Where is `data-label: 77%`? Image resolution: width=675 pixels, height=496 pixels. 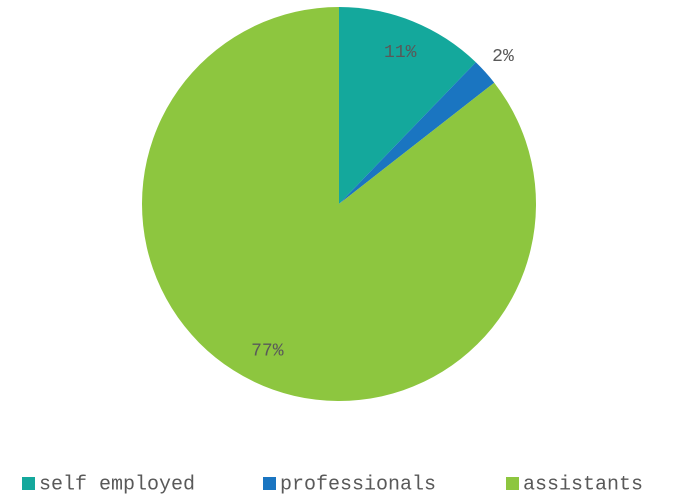 data-label: 77% is located at coordinates (267, 352).